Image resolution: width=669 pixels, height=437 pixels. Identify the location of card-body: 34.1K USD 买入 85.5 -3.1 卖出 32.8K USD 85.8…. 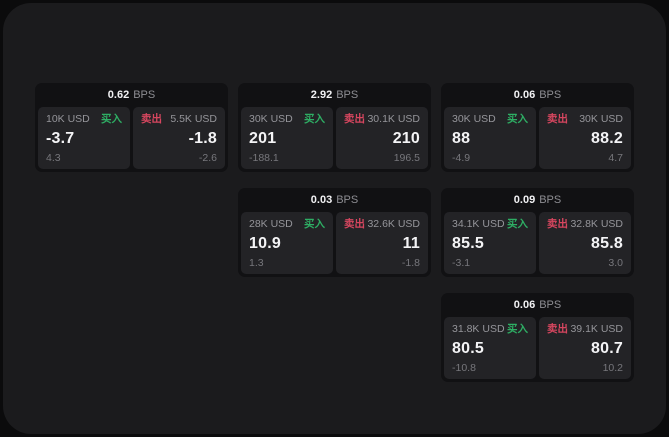
(537, 244).